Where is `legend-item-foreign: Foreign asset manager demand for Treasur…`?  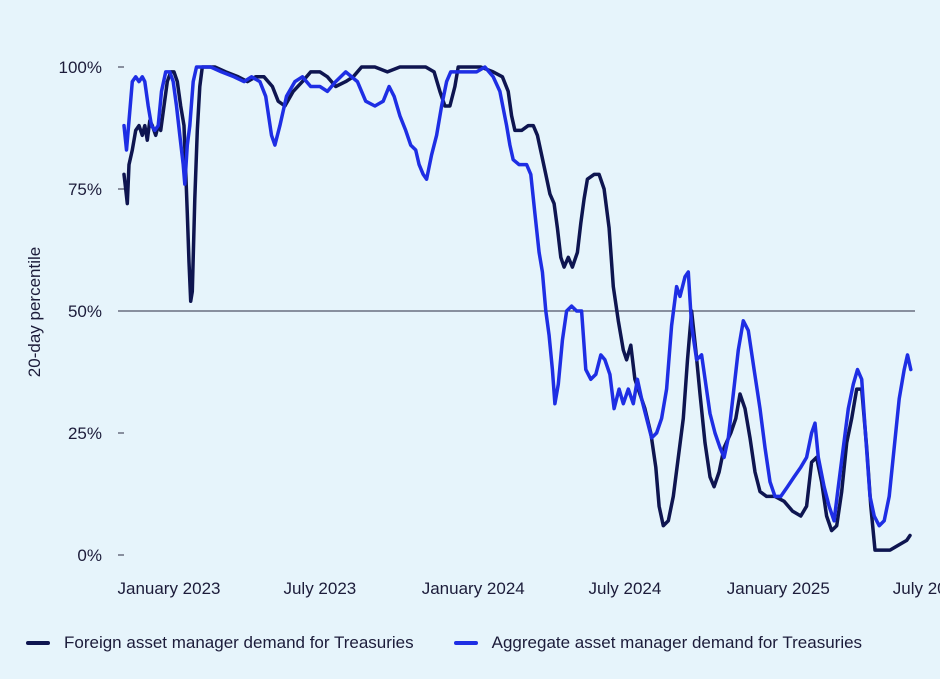
legend-item-foreign: Foreign asset manager demand for Treasur… is located at coordinates (220, 643).